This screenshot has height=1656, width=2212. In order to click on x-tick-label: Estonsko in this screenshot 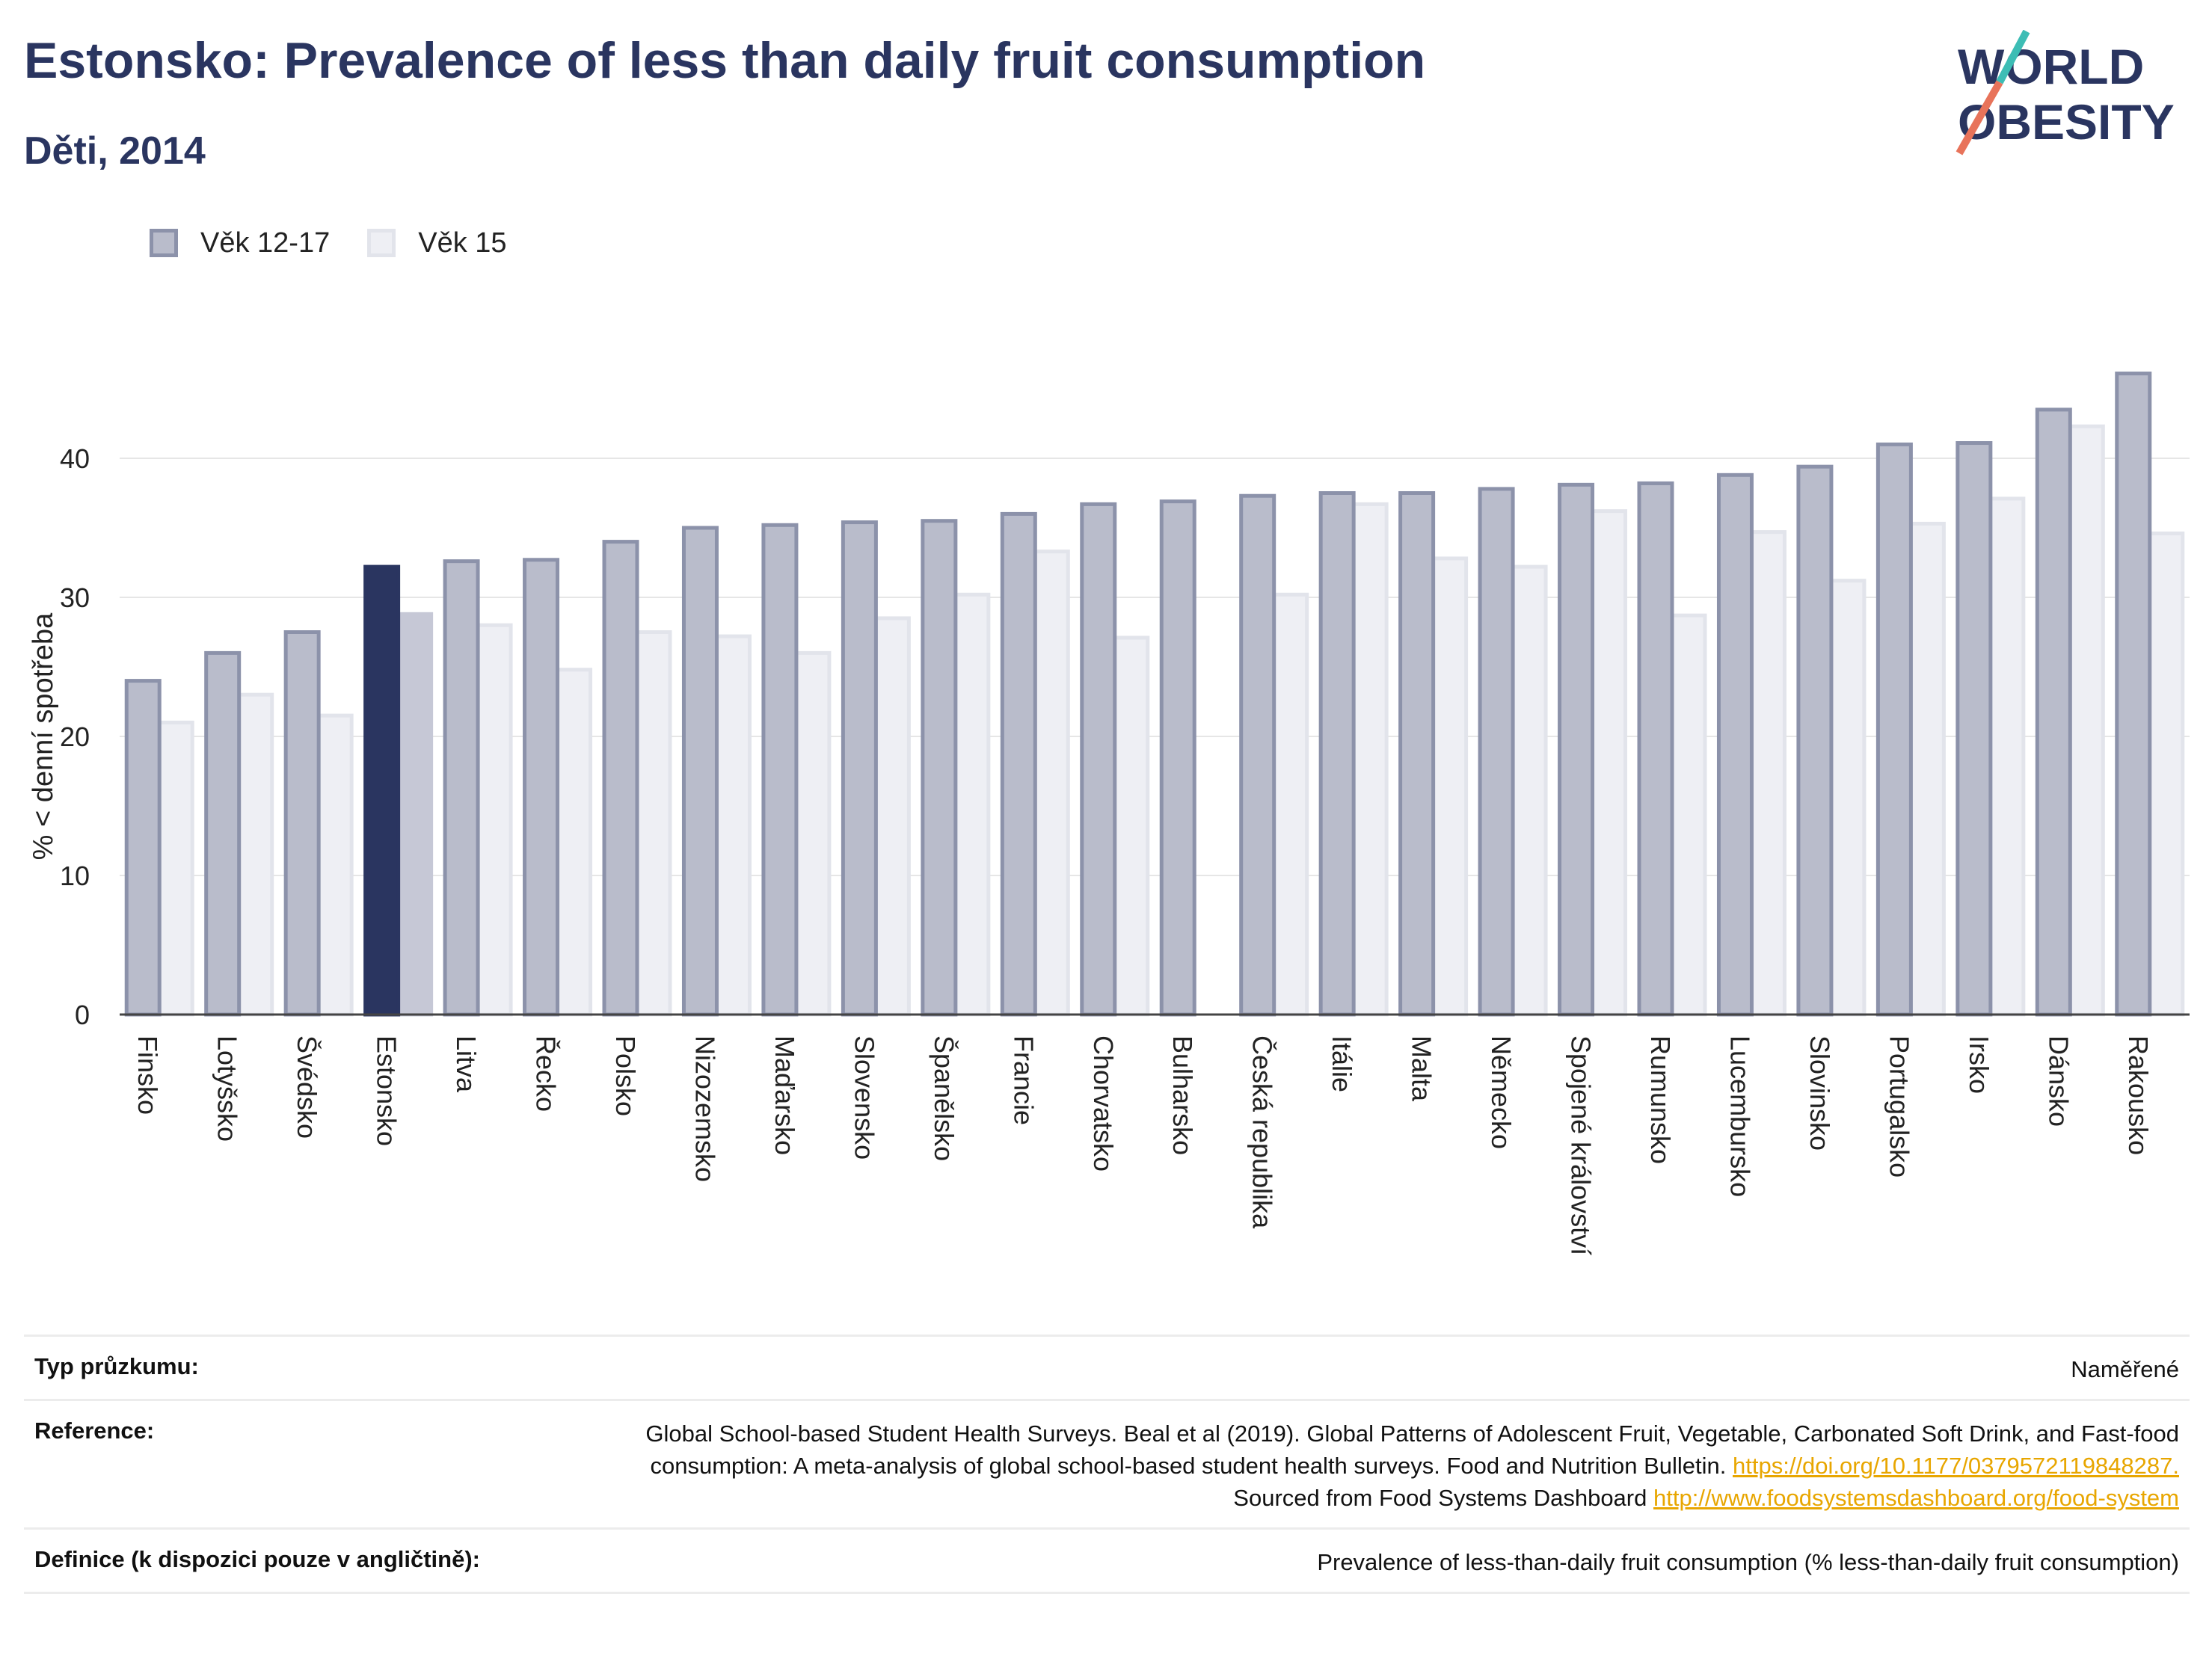, I will do `click(387, 1090)`.